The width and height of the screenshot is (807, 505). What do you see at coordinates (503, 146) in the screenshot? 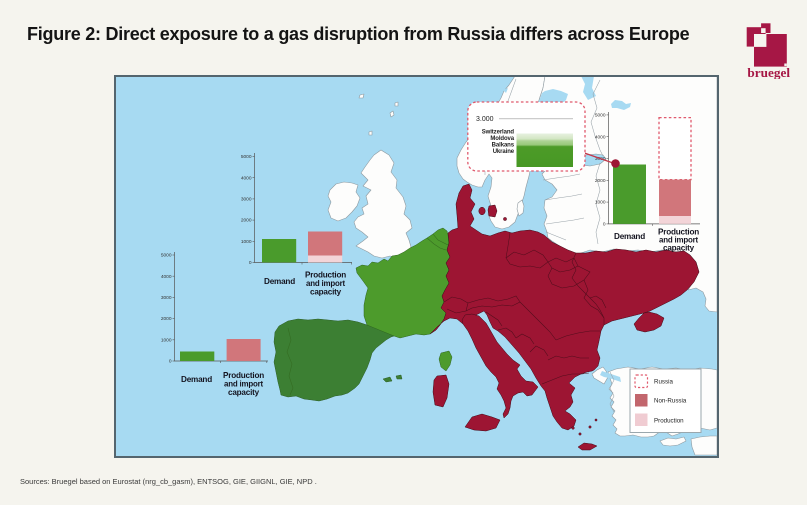
I see `svg-text: Balkans` at bounding box center [503, 146].